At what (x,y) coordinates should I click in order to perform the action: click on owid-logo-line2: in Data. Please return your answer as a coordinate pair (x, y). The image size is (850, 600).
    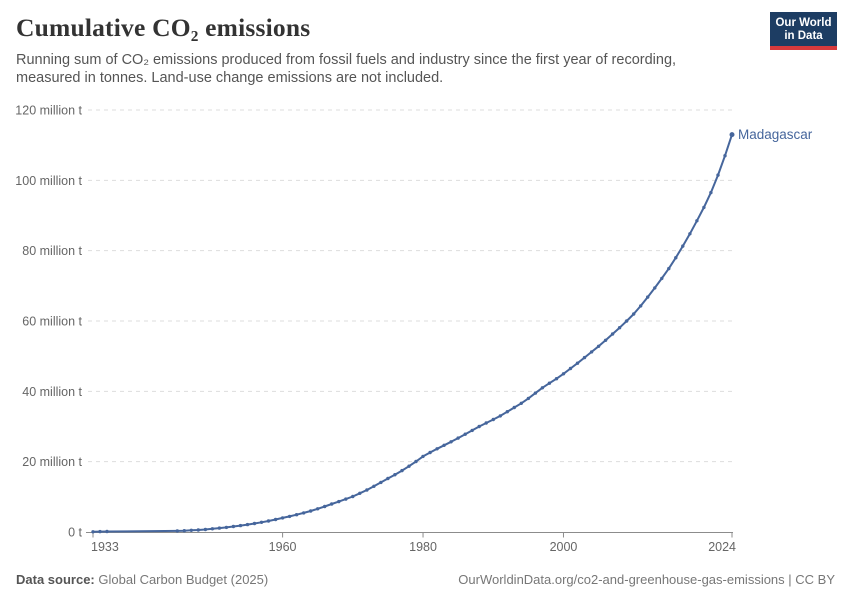
    Looking at the image, I should click on (803, 36).